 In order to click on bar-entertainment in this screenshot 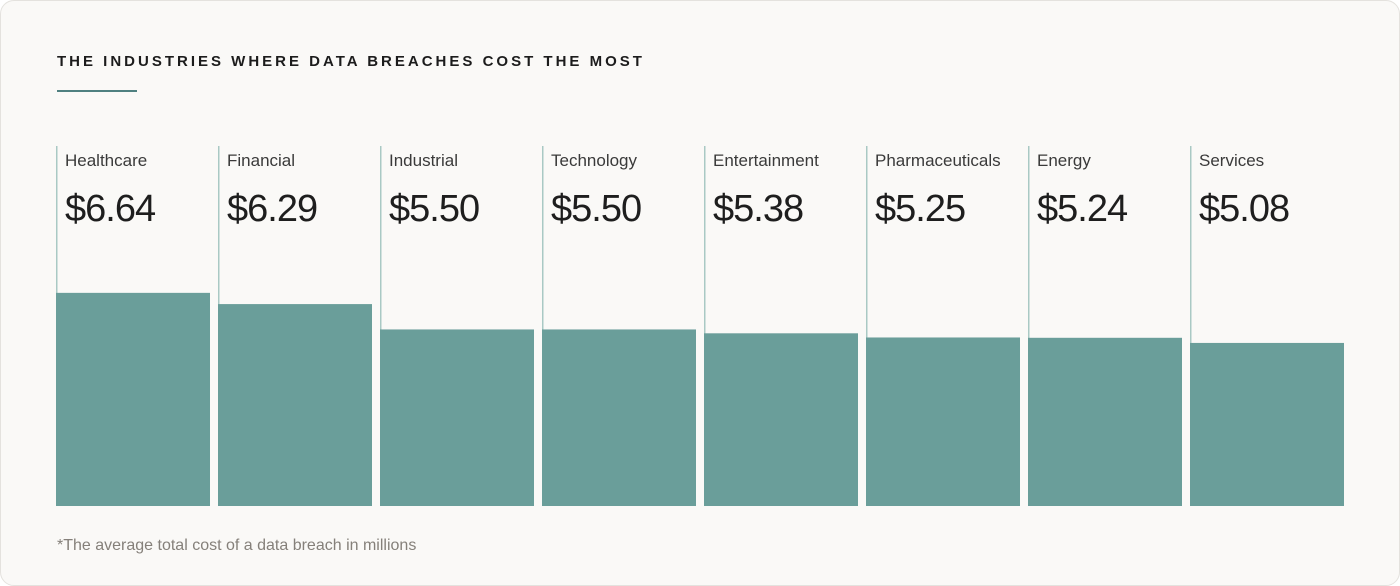, I will do `click(781, 419)`.